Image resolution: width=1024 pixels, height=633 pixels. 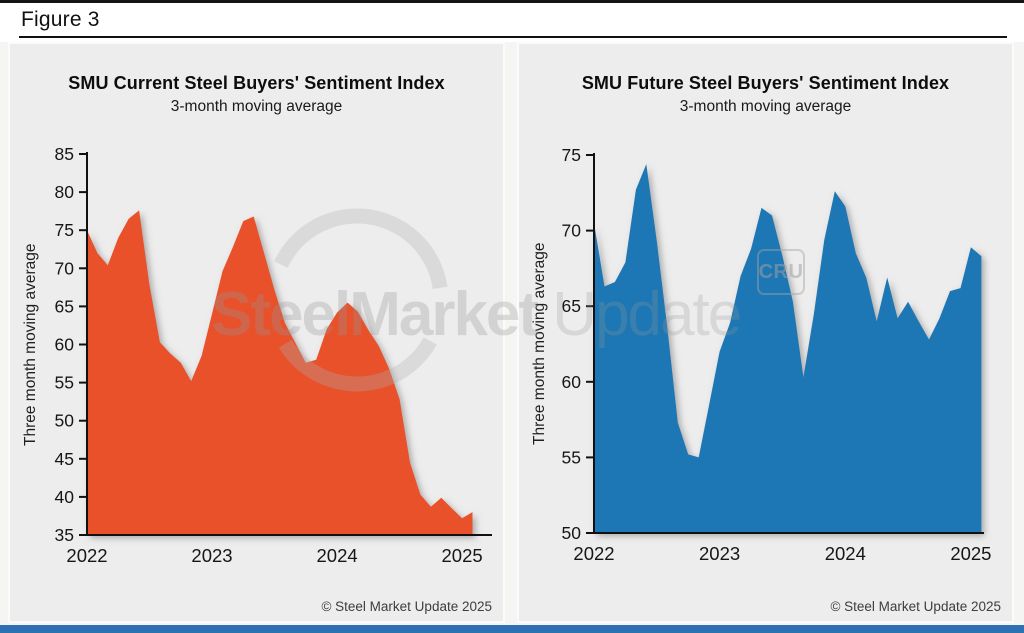 What do you see at coordinates (60, 19) in the screenshot?
I see `figure-label: Figure 3` at bounding box center [60, 19].